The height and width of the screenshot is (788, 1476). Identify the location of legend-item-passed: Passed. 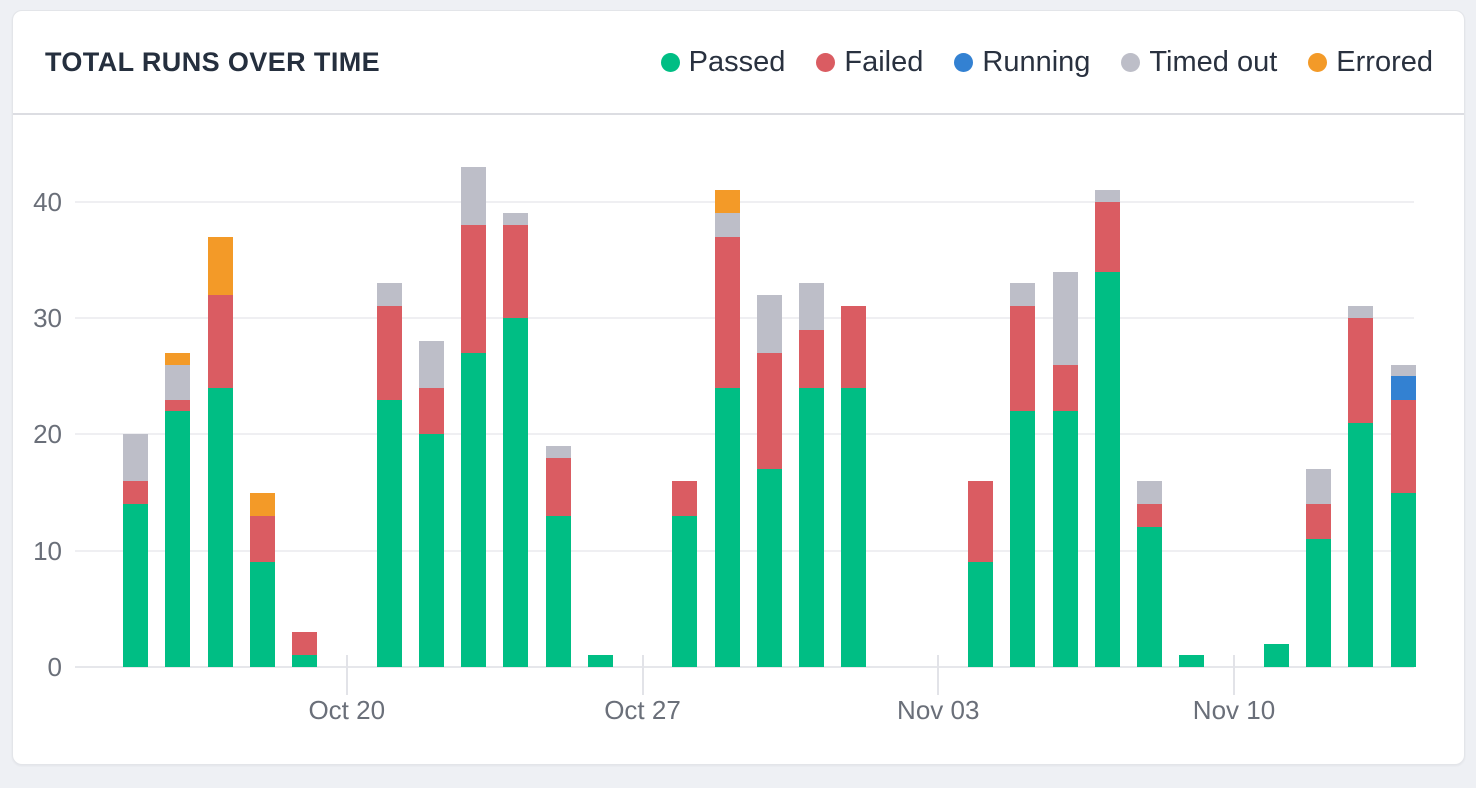
(722, 62).